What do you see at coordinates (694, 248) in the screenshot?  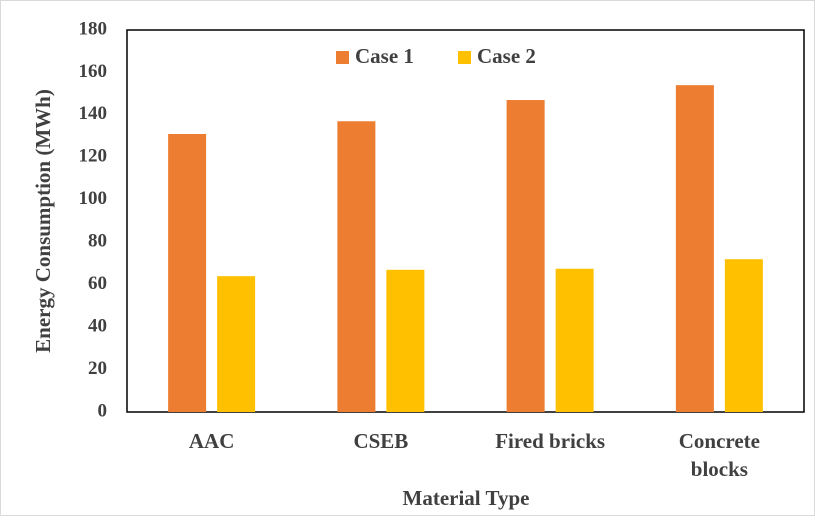 I see `bar-case-1-concrete-blocks` at bounding box center [694, 248].